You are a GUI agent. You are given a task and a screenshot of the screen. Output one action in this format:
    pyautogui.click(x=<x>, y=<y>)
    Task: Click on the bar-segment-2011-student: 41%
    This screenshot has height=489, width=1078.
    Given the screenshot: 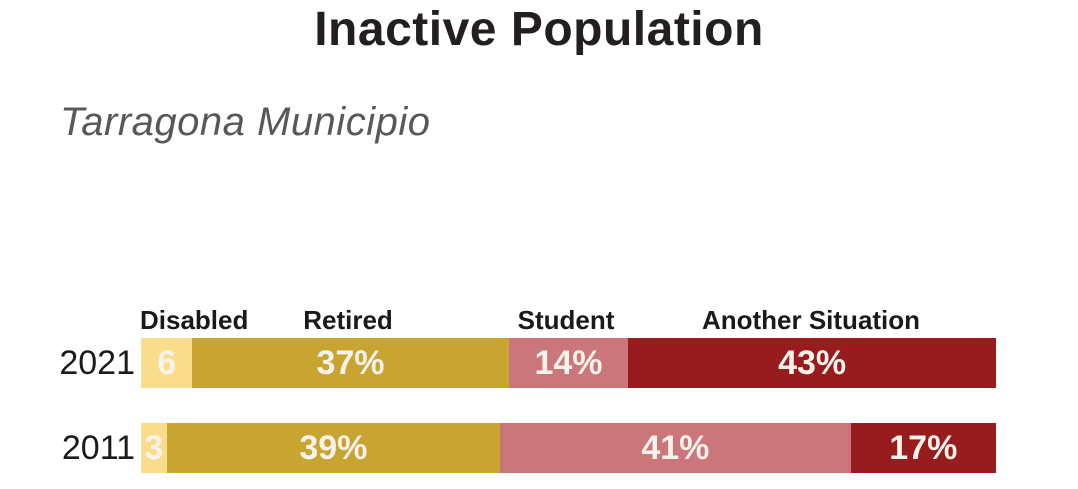 What is the action you would take?
    pyautogui.click(x=675, y=448)
    